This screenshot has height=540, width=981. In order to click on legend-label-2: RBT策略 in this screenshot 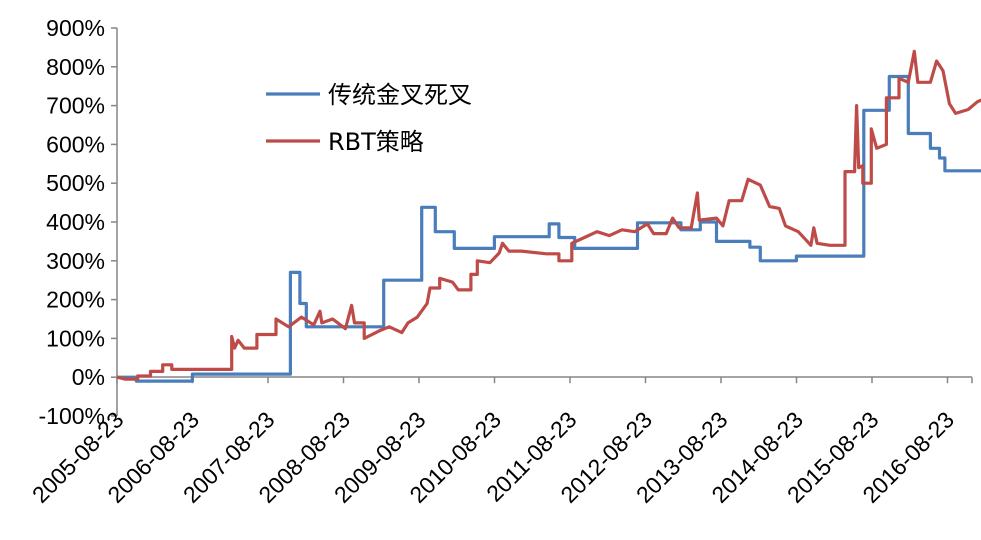, I will do `click(376, 142)`.